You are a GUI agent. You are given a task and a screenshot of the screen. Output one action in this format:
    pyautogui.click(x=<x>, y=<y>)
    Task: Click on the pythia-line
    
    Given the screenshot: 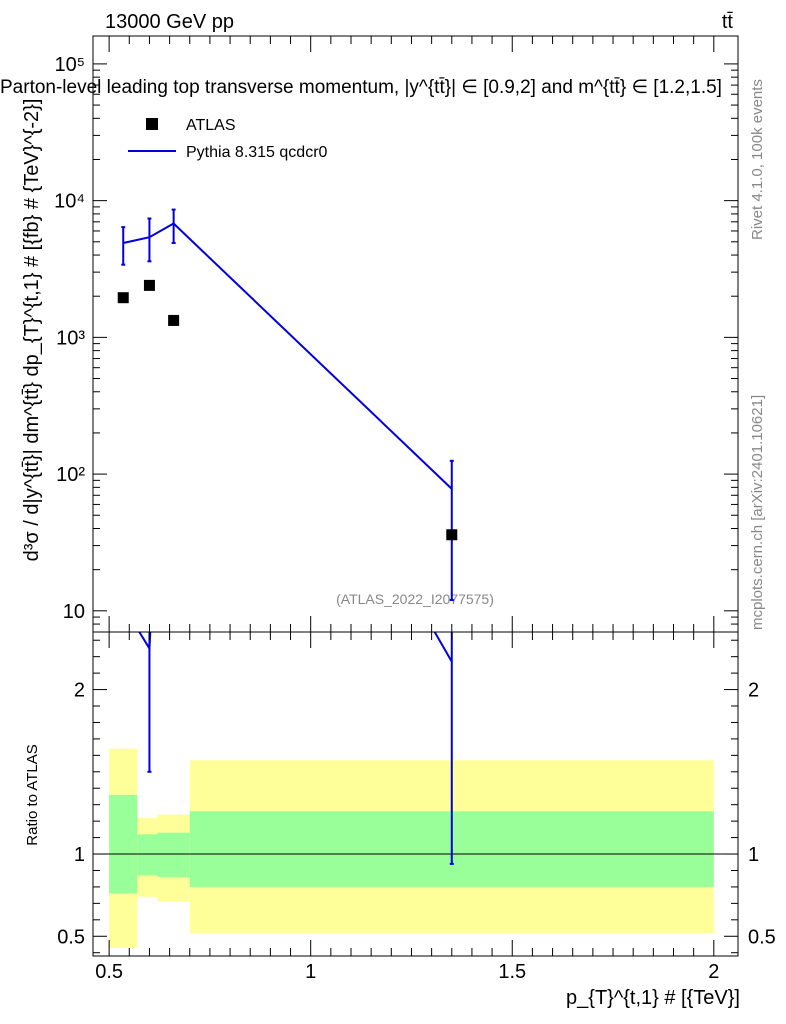 What is the action you would take?
    pyautogui.click(x=288, y=356)
    